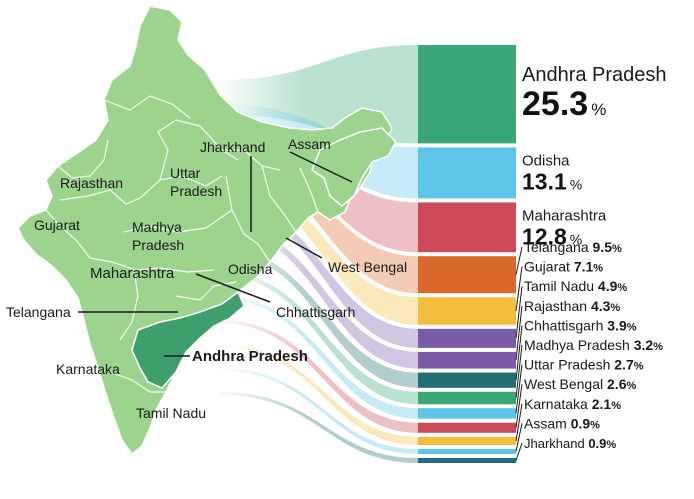 This screenshot has height=499, width=694. Describe the element at coordinates (570, 443) in the screenshot. I see `bar-label-jharkhand: Jharkhand 0.9%` at that location.